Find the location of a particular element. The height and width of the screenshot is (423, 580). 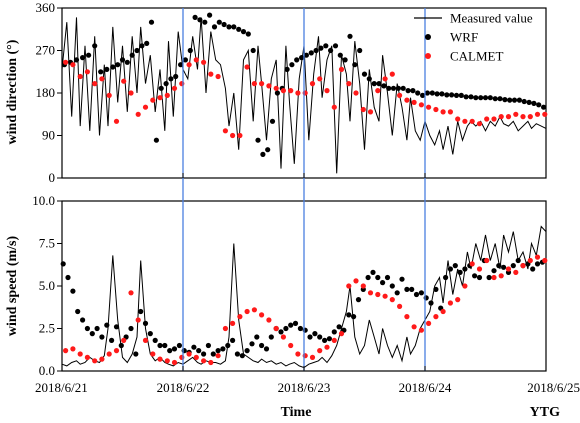

station-label: YTG is located at coordinates (545, 412).